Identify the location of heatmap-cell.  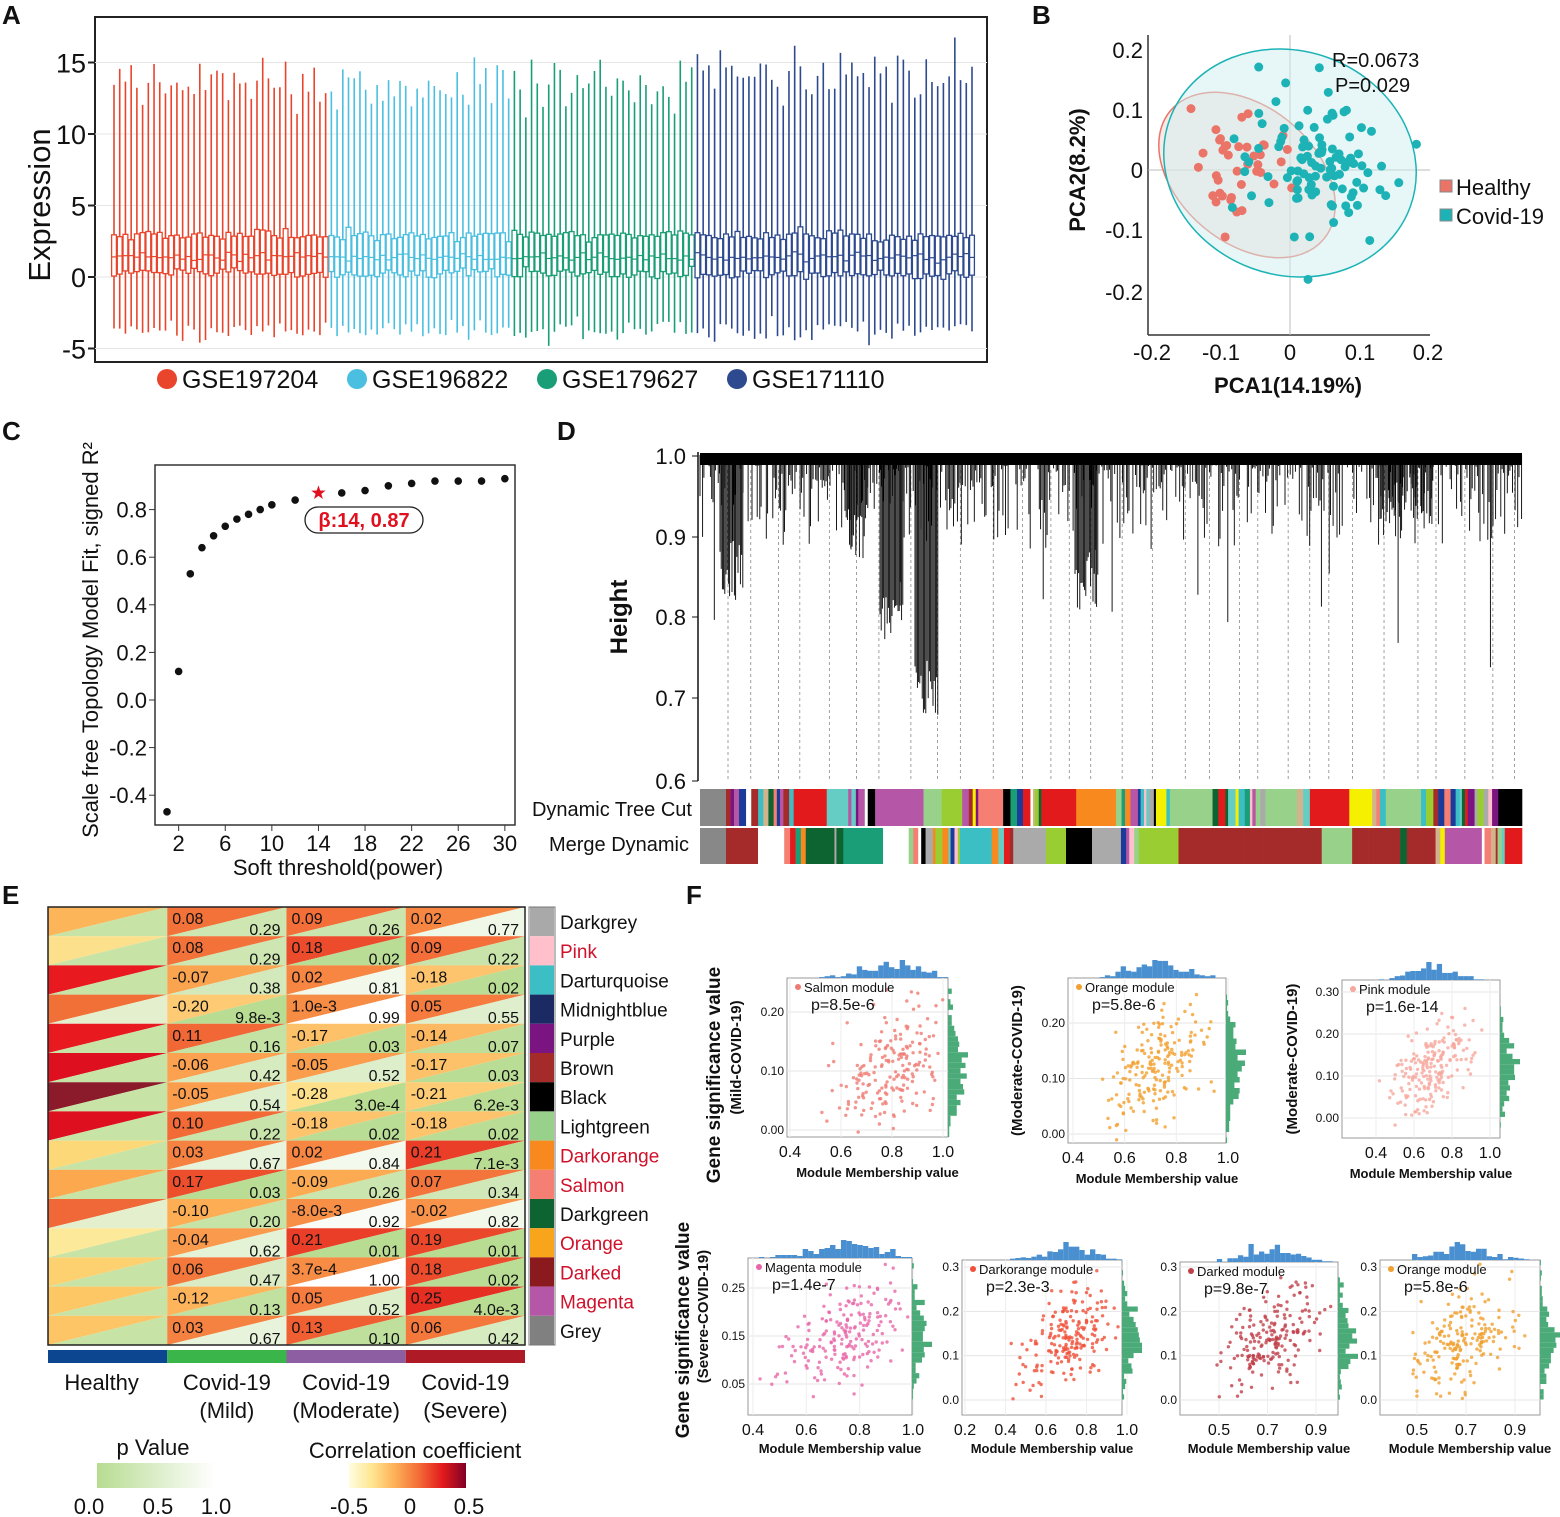
(108, 1184).